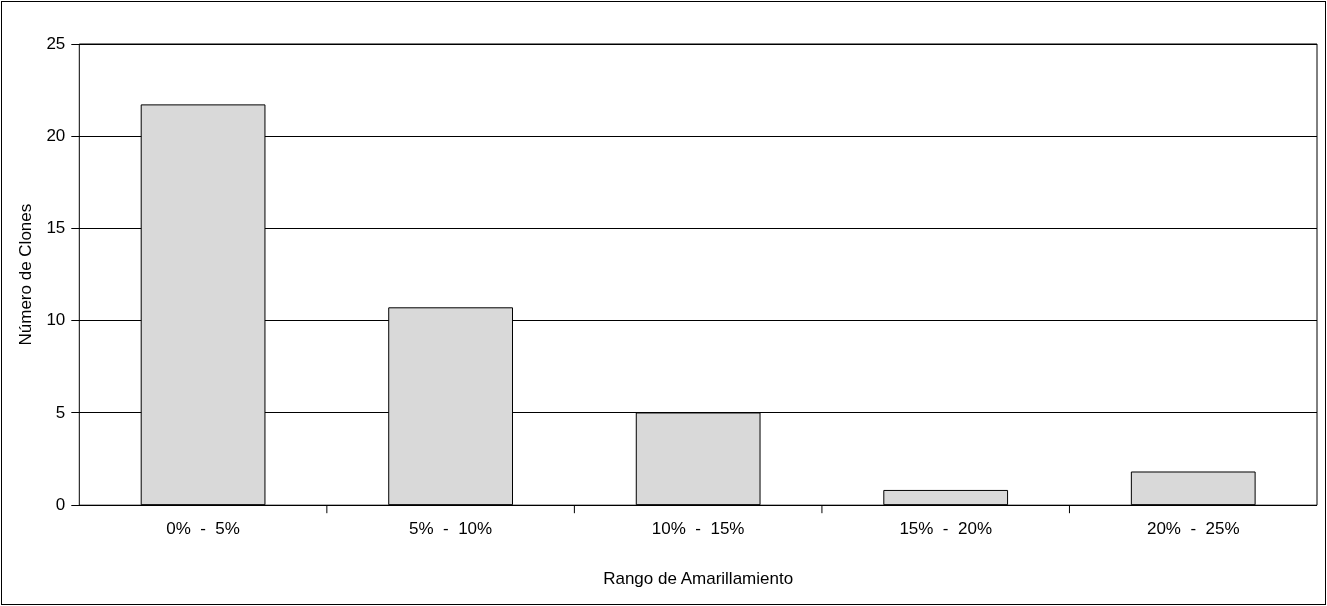 The width and height of the screenshot is (1327, 606). Describe the element at coordinates (60, 412) in the screenshot. I see `y-tick-label: 5` at that location.